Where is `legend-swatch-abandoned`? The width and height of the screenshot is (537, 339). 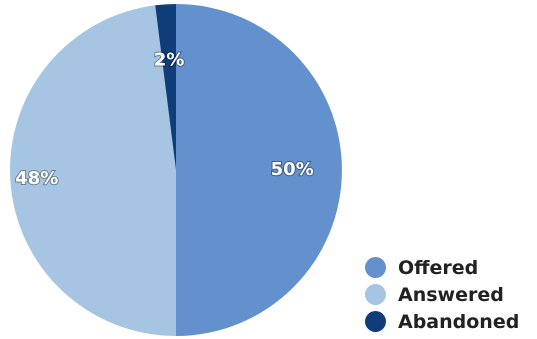 legend-swatch-abandoned is located at coordinates (375, 321).